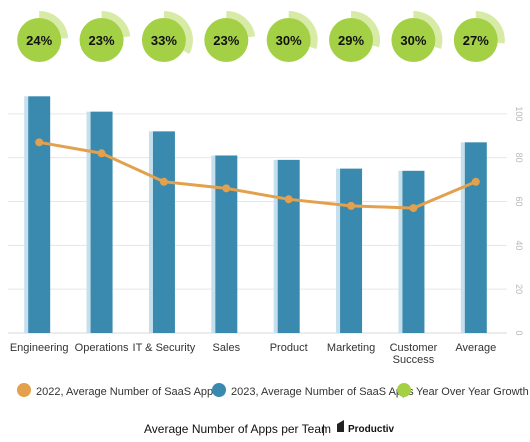  I want to click on x-tick-label: Customer, so click(414, 348).